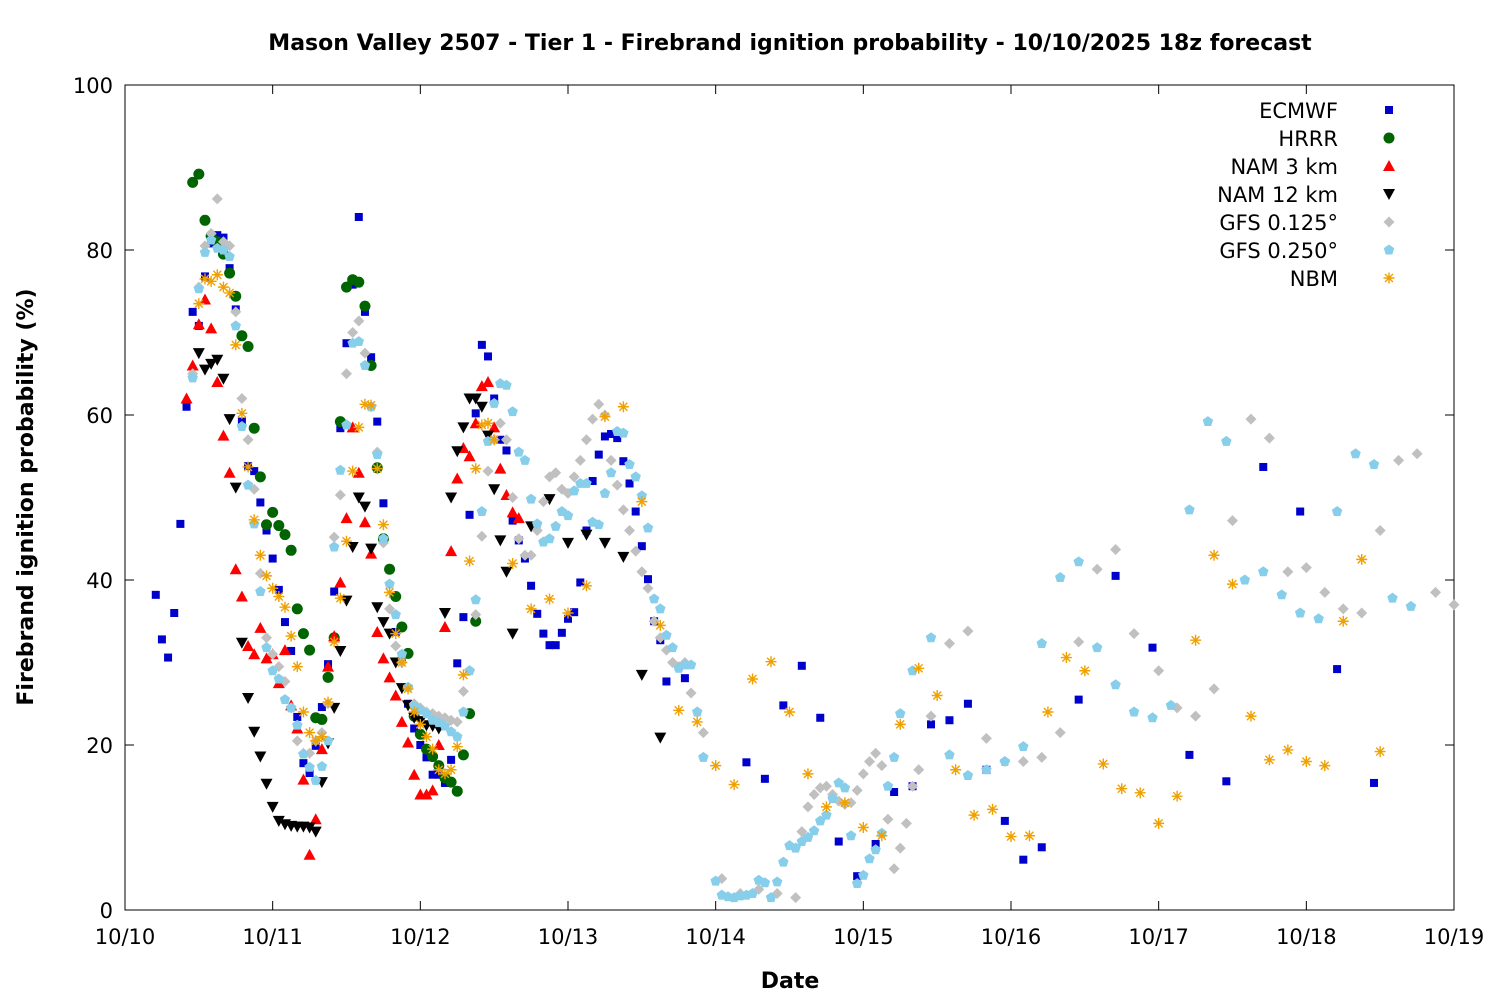 The width and height of the screenshot is (1500, 1000). Describe the element at coordinates (568, 937) in the screenshot. I see `x-tick-label: 10/13` at that location.